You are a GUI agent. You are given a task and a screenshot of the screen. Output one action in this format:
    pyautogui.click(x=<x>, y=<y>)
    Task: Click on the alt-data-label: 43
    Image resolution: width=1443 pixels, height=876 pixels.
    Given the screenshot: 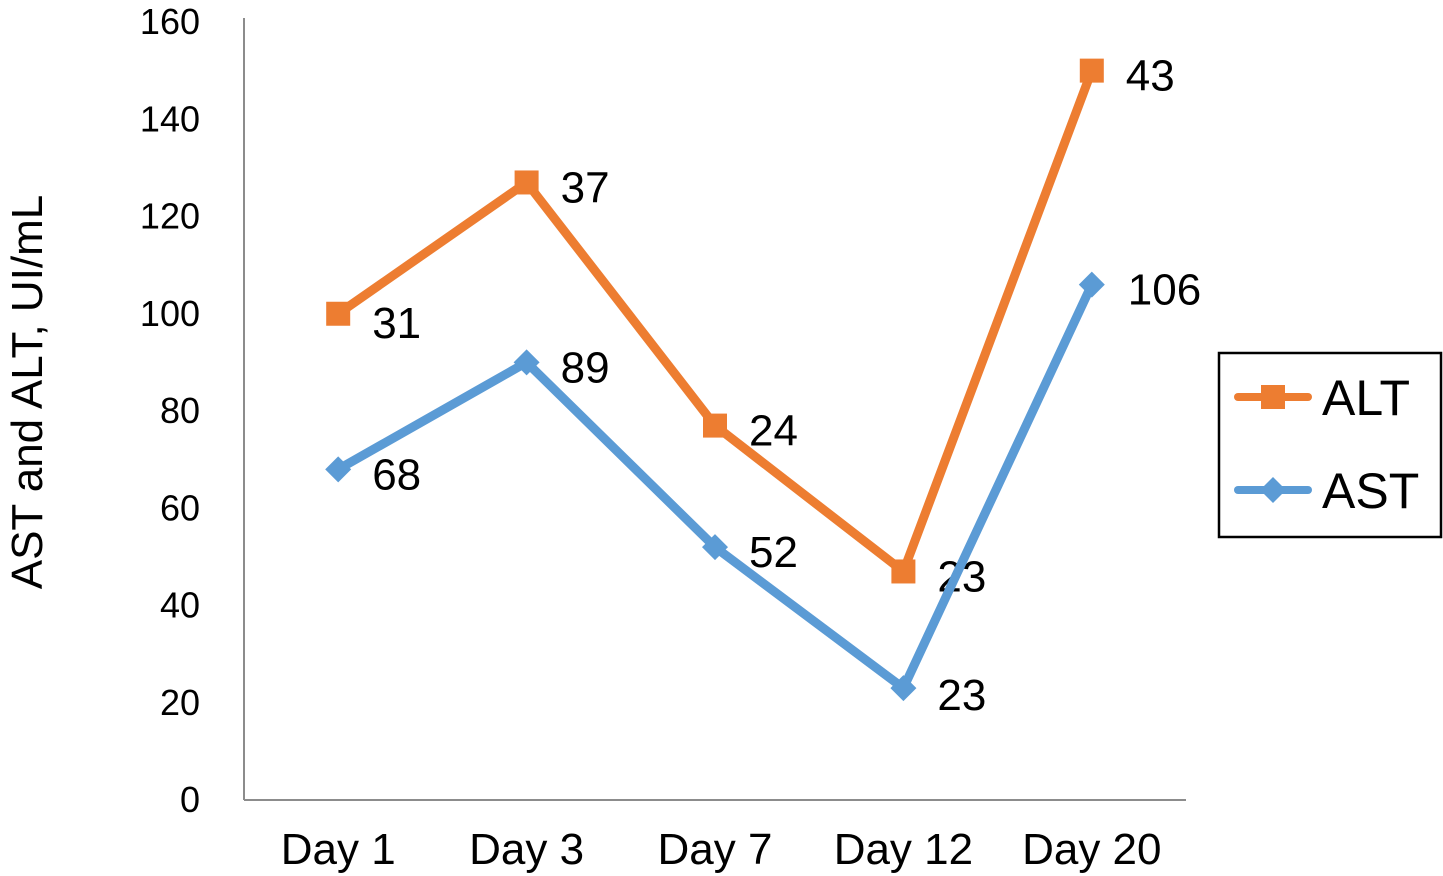 What is the action you would take?
    pyautogui.click(x=1150, y=76)
    